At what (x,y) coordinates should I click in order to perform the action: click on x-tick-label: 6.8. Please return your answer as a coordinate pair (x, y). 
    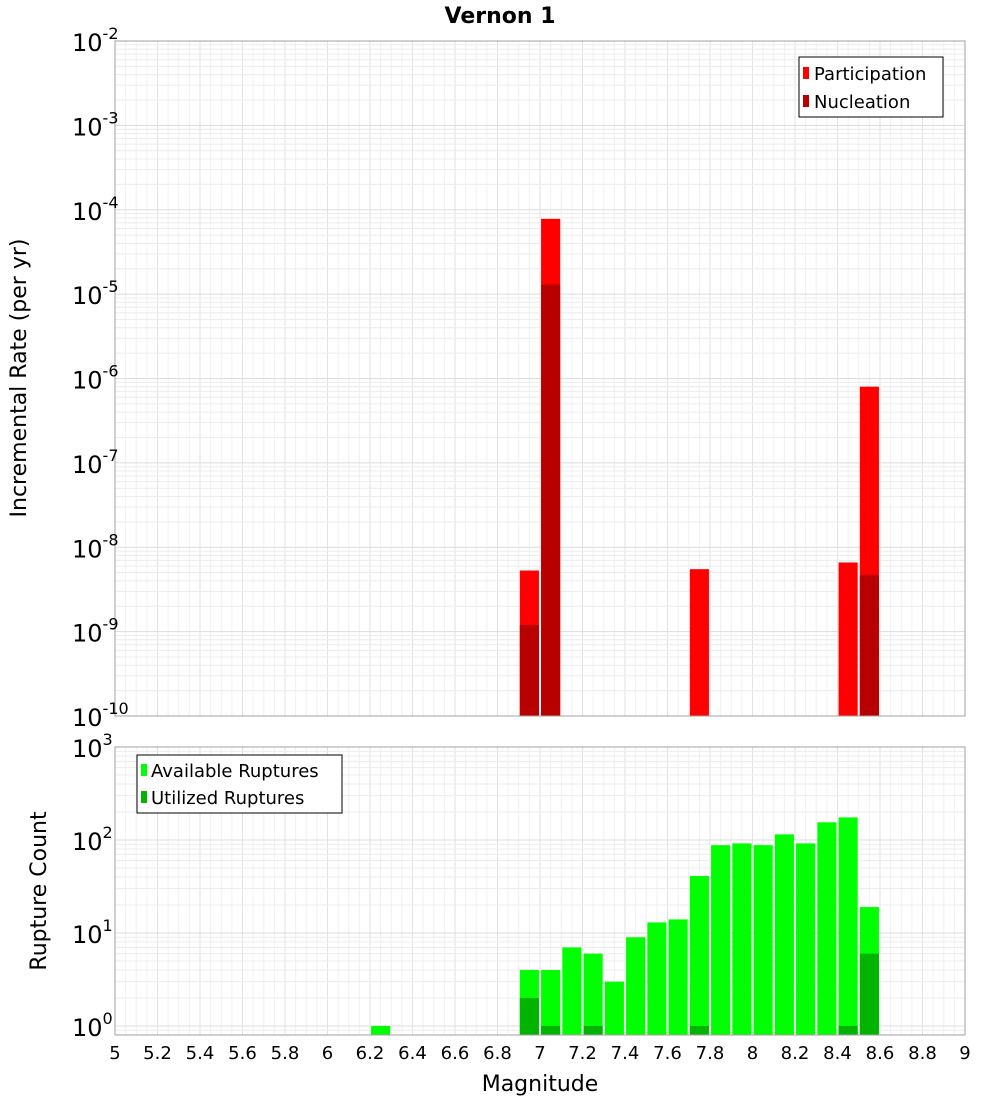
    Looking at the image, I should click on (497, 1053).